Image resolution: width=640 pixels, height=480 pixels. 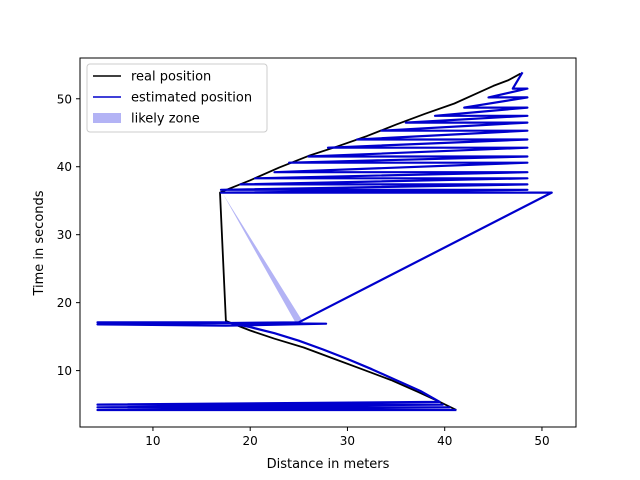 What do you see at coordinates (64, 303) in the screenshot?
I see `y-tick-label: 20` at bounding box center [64, 303].